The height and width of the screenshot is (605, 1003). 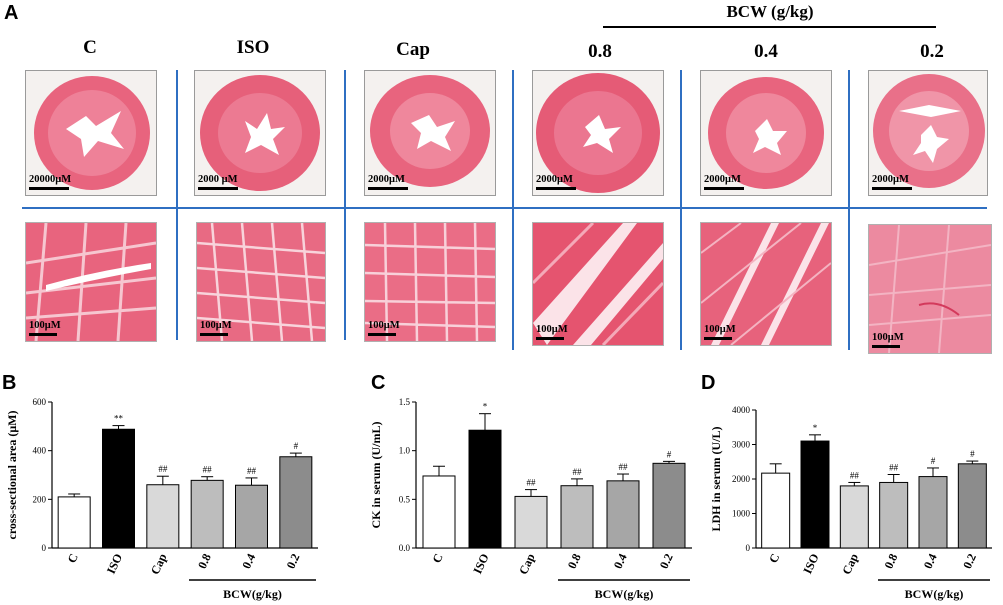 I want to click on chart-b-ytick-label: 400, so click(x=40, y=451).